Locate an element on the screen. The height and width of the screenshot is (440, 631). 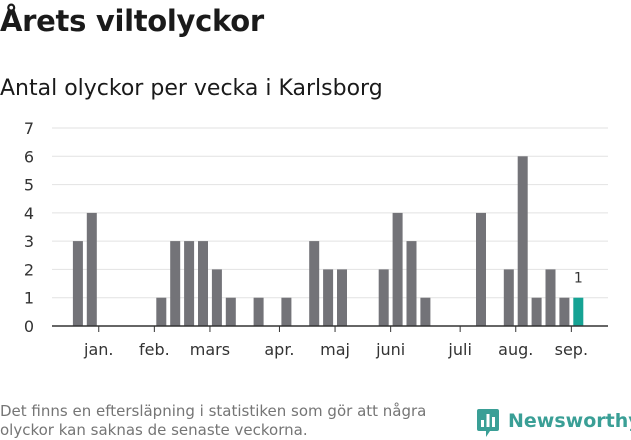
x-tick-label-feb.: feb. is located at coordinates (154, 349).